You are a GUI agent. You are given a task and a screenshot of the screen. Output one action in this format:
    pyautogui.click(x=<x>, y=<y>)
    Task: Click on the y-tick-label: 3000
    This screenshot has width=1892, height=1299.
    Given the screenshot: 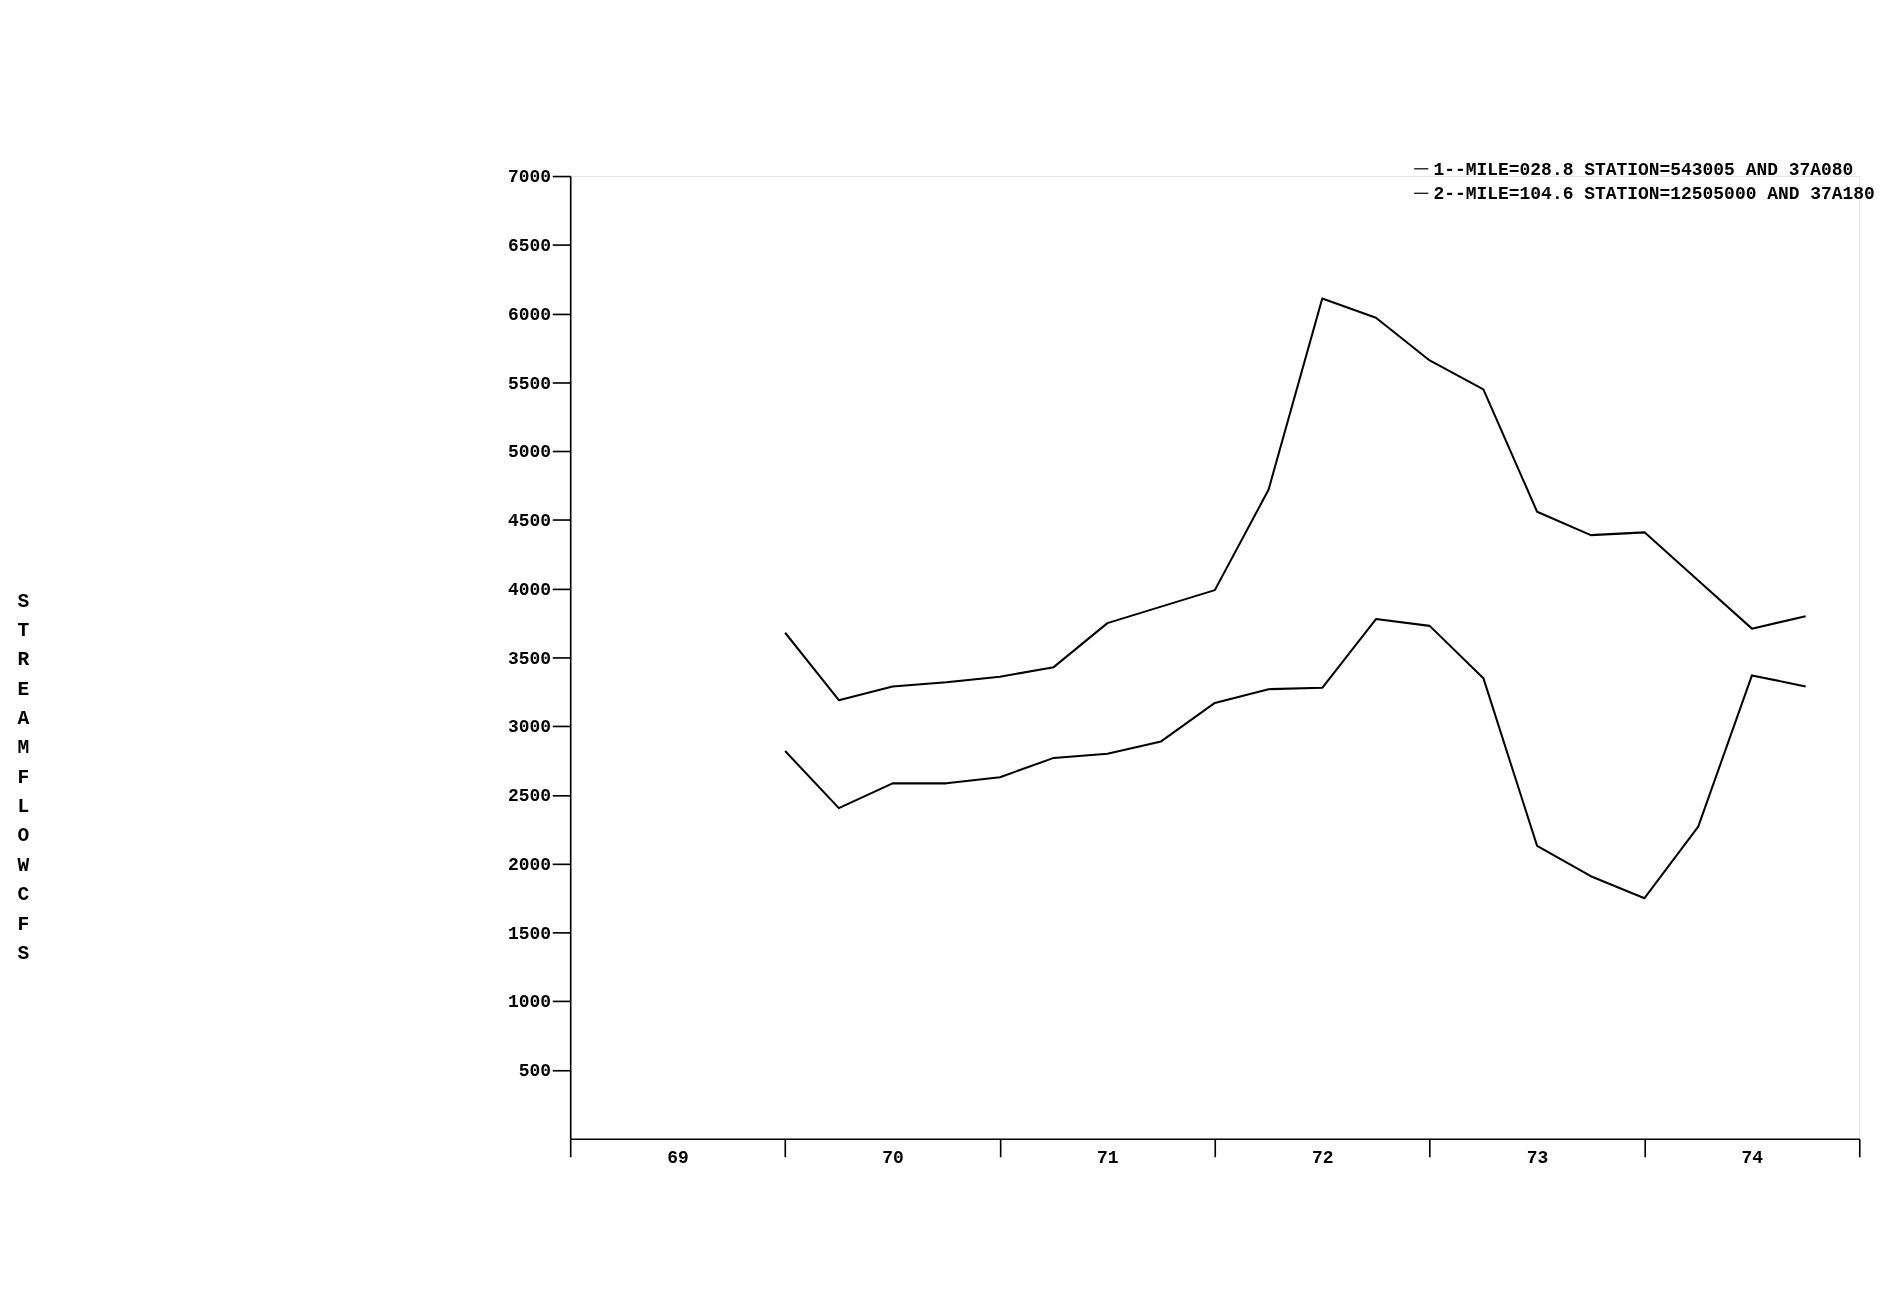 What is the action you would take?
    pyautogui.click(x=530, y=727)
    